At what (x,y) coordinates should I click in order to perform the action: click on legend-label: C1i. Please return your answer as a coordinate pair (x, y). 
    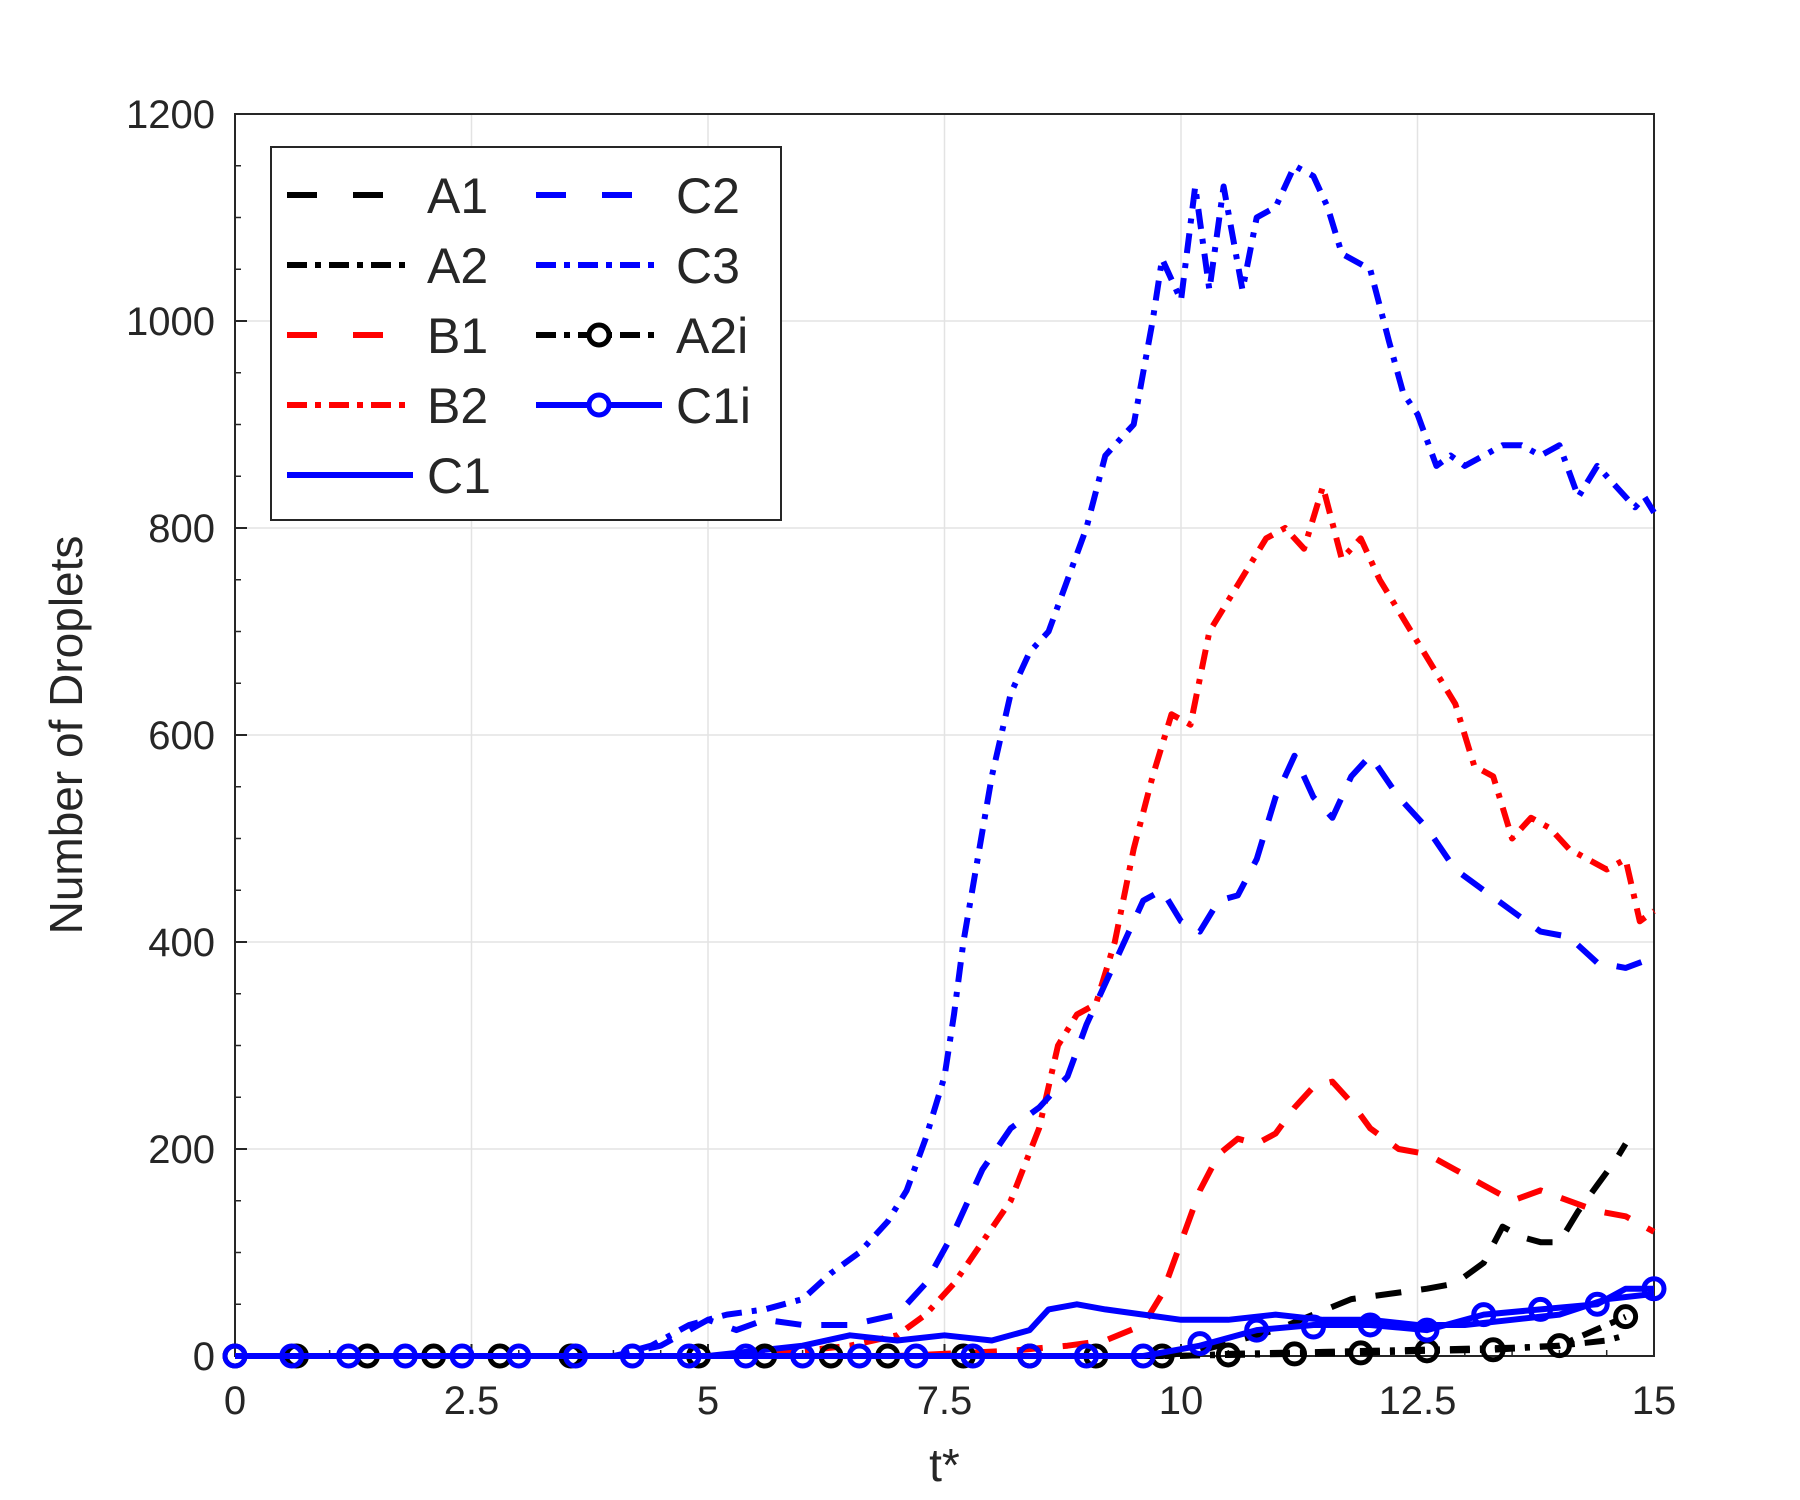
    Looking at the image, I should click on (713, 406).